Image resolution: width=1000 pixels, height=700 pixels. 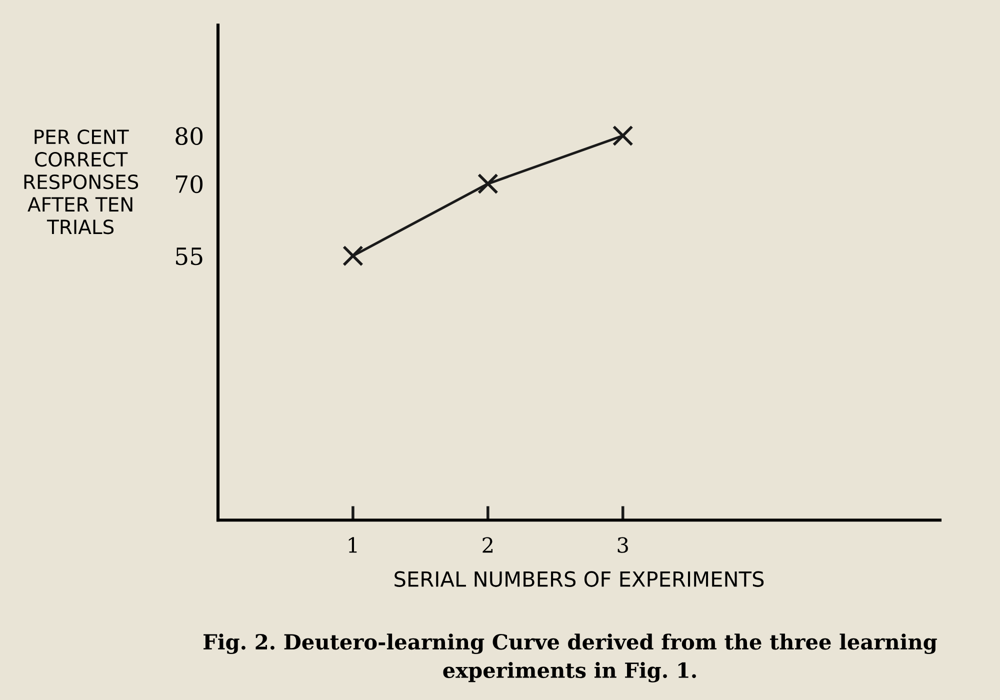 I want to click on x-tick-label: 1, so click(x=352, y=545).